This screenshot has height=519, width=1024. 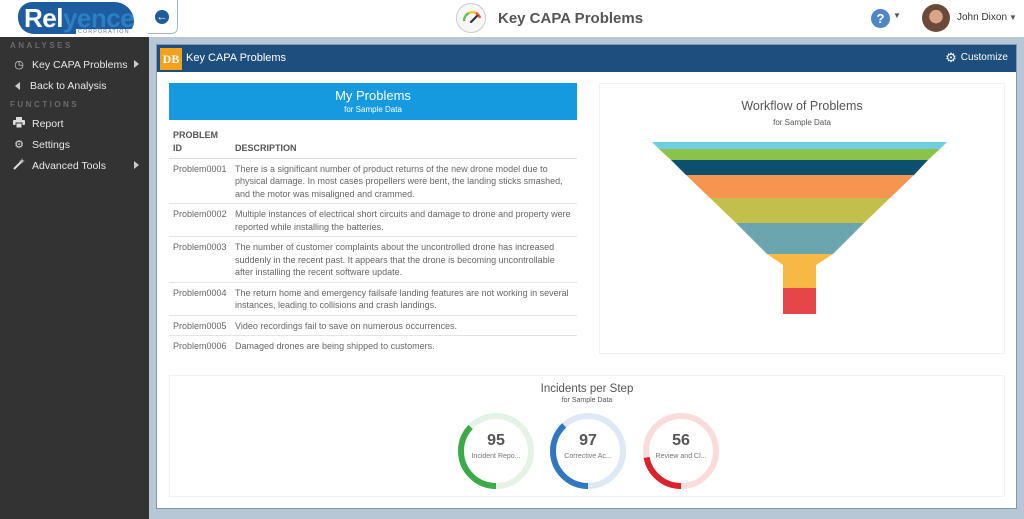 What do you see at coordinates (897, 15) in the screenshot?
I see `help-dropdown-caret-icon: ▼` at bounding box center [897, 15].